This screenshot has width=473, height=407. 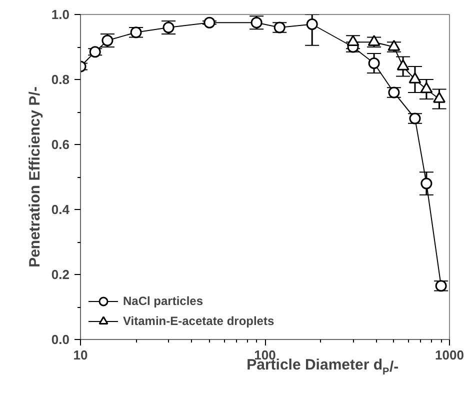 I want to click on y-tick-label: 0.4, so click(x=60, y=209).